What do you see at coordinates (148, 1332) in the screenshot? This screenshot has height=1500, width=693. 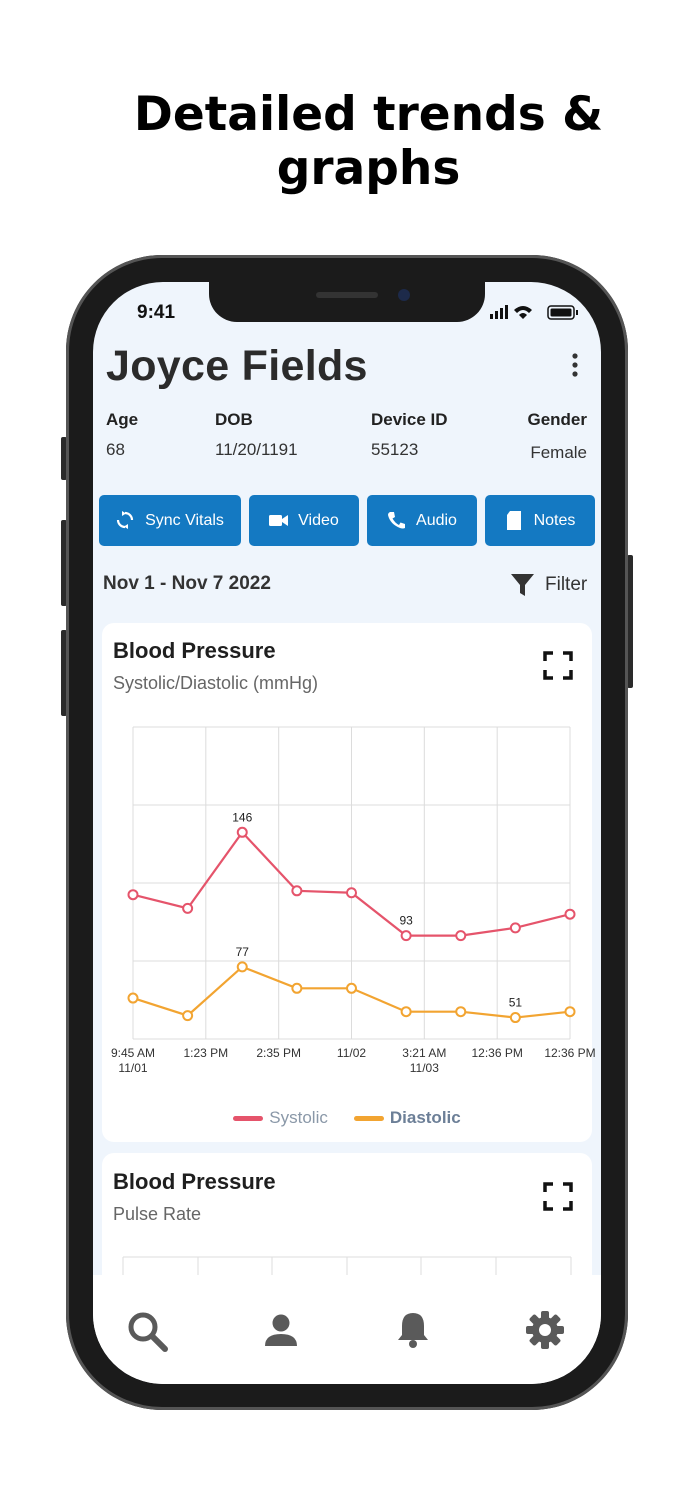 I see `search-tab` at bounding box center [148, 1332].